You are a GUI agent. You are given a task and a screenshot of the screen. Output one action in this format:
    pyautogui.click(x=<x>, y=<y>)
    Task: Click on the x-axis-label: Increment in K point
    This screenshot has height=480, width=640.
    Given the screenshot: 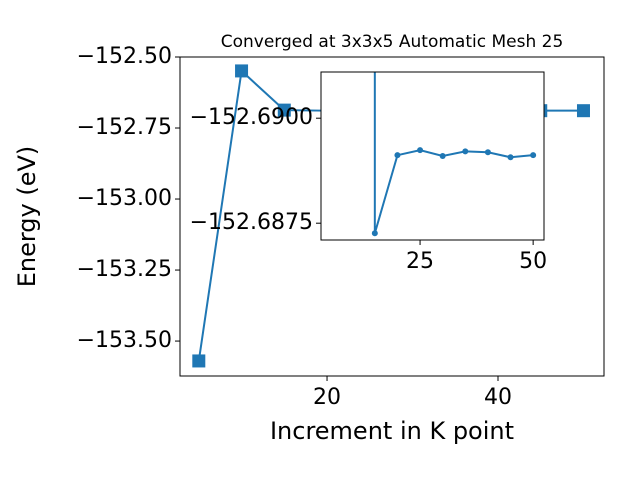 What is the action you would take?
    pyautogui.click(x=392, y=431)
    